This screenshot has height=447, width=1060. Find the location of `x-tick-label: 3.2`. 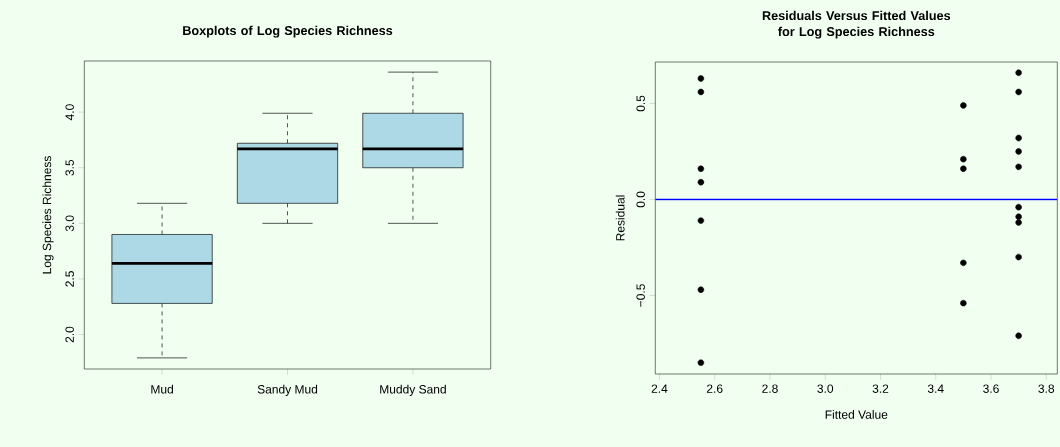

x-tick-label: 3.2 is located at coordinates (880, 388).